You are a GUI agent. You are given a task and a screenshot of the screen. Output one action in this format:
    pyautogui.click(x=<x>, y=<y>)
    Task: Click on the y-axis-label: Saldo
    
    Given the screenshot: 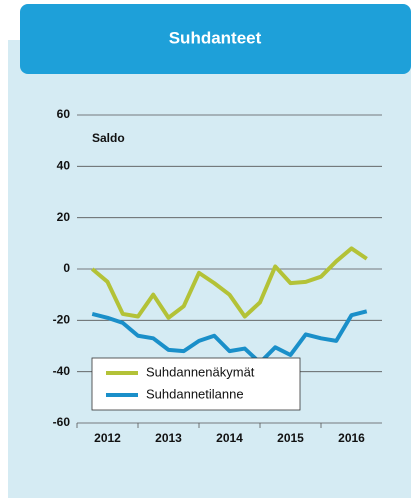 What is the action you would take?
    pyautogui.click(x=108, y=138)
    